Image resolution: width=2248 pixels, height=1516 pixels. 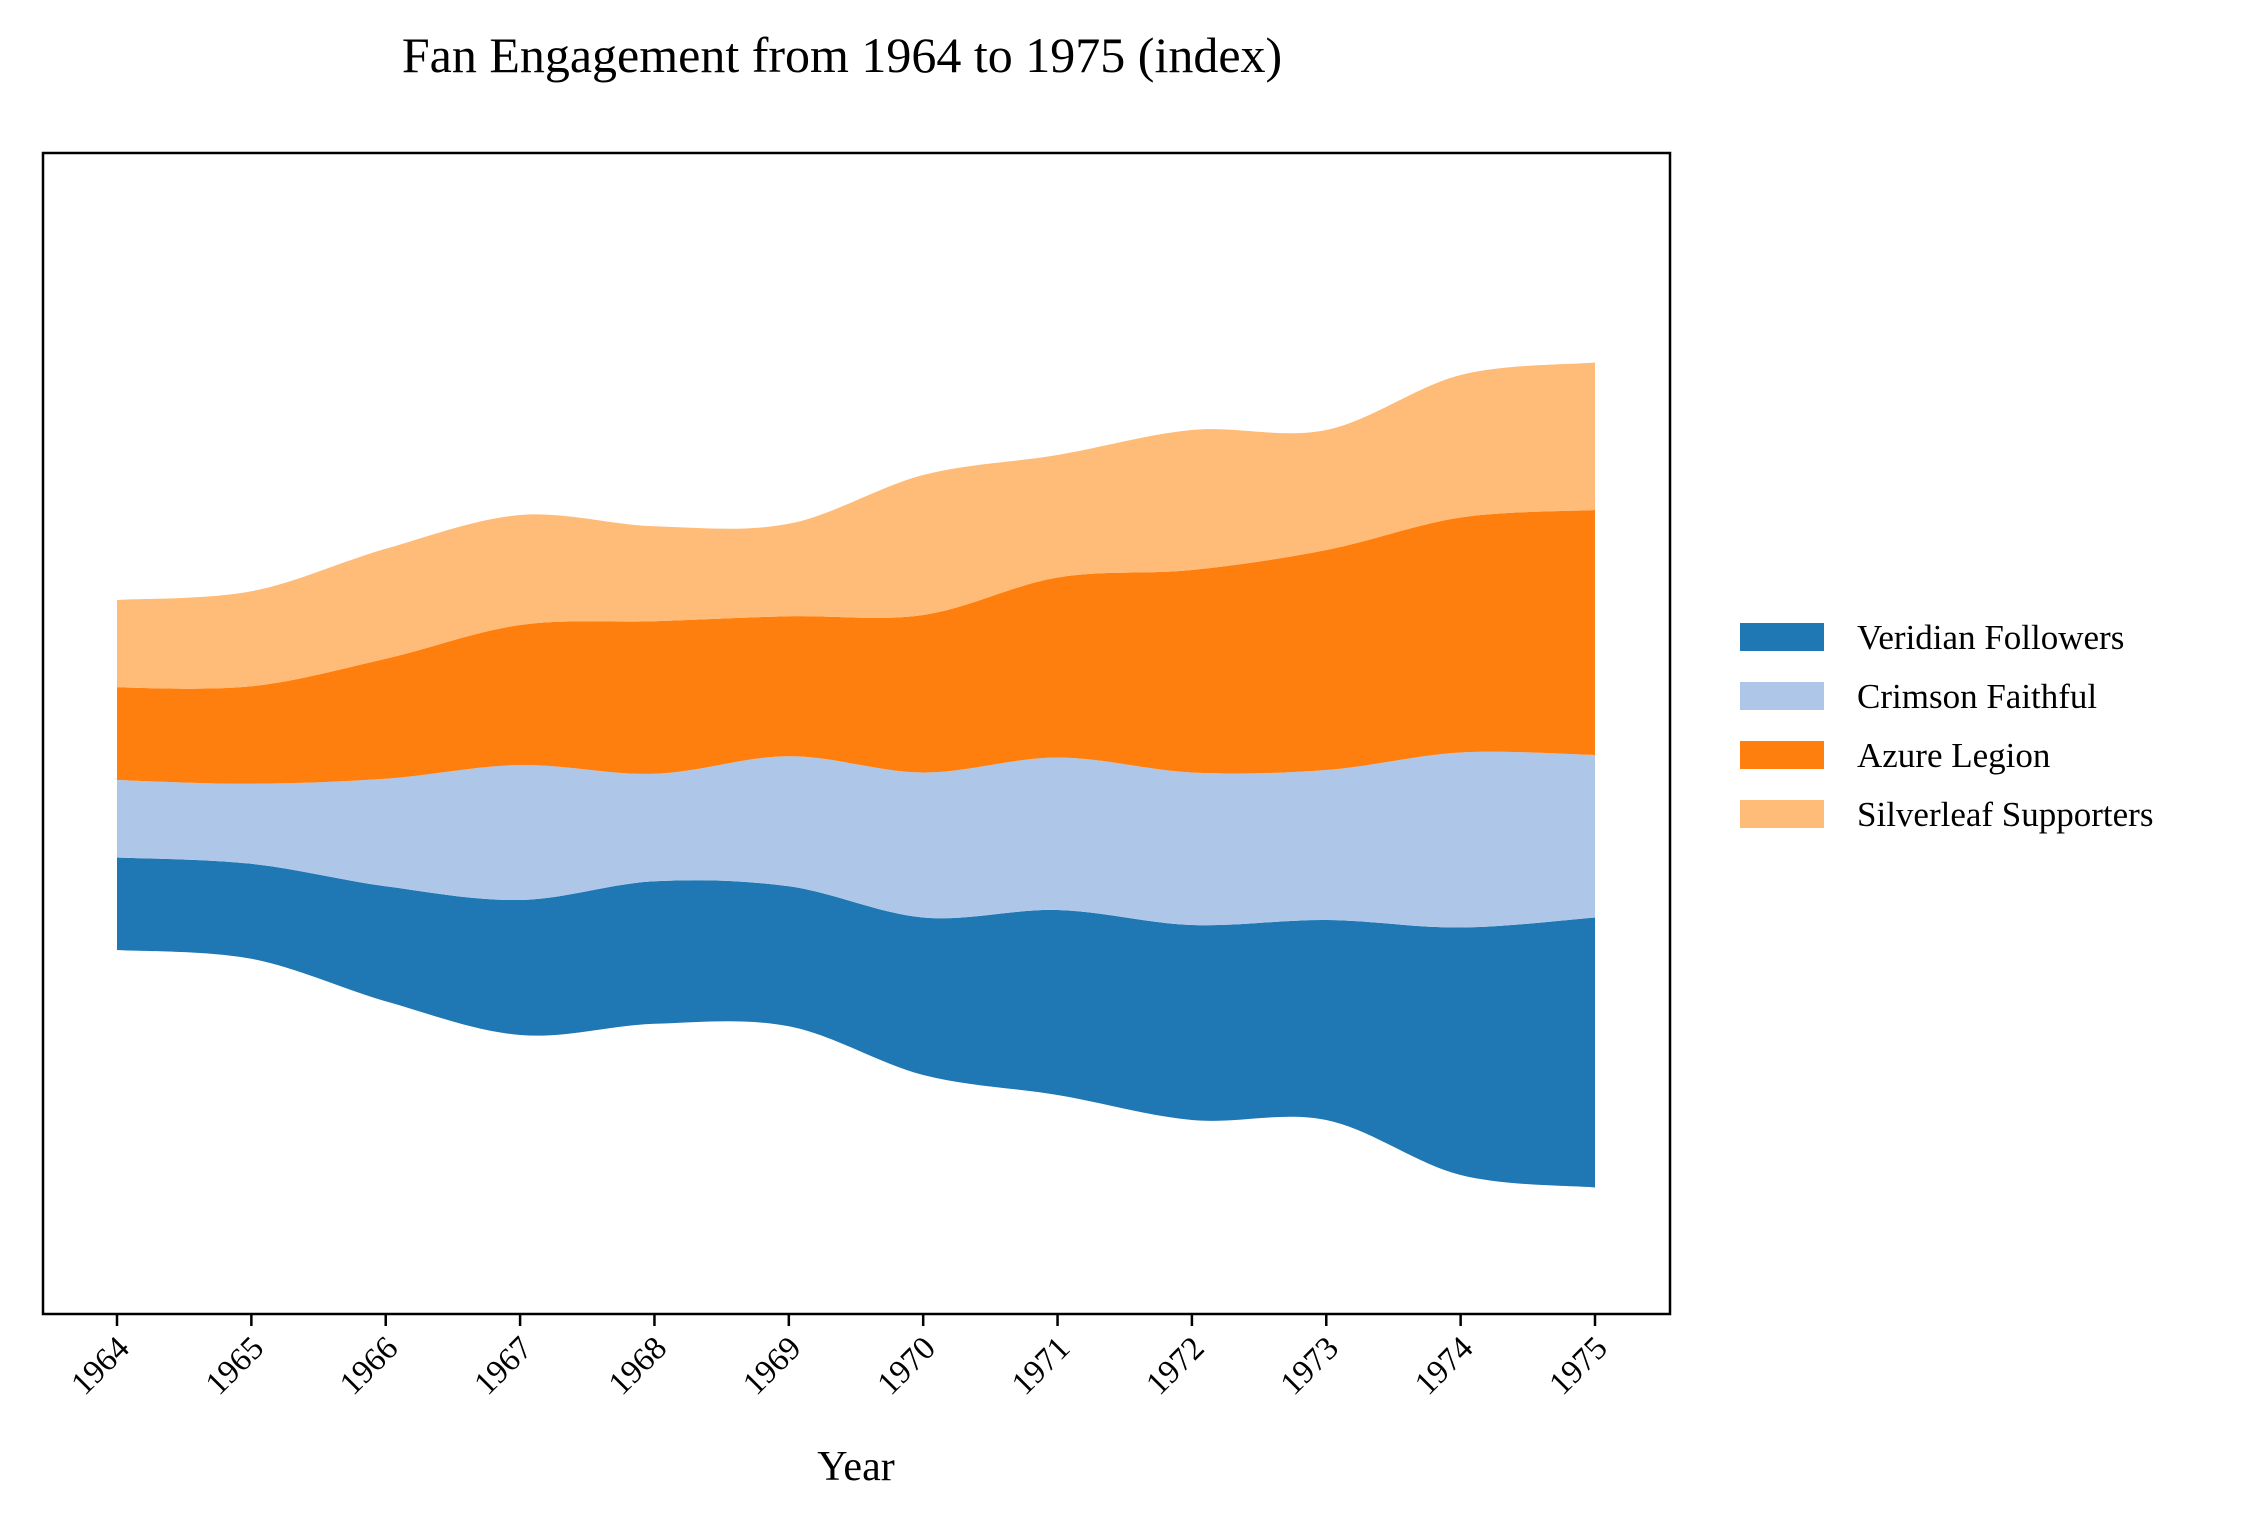 What do you see at coordinates (638, 1366) in the screenshot?
I see `x-tick-label: 1968` at bounding box center [638, 1366].